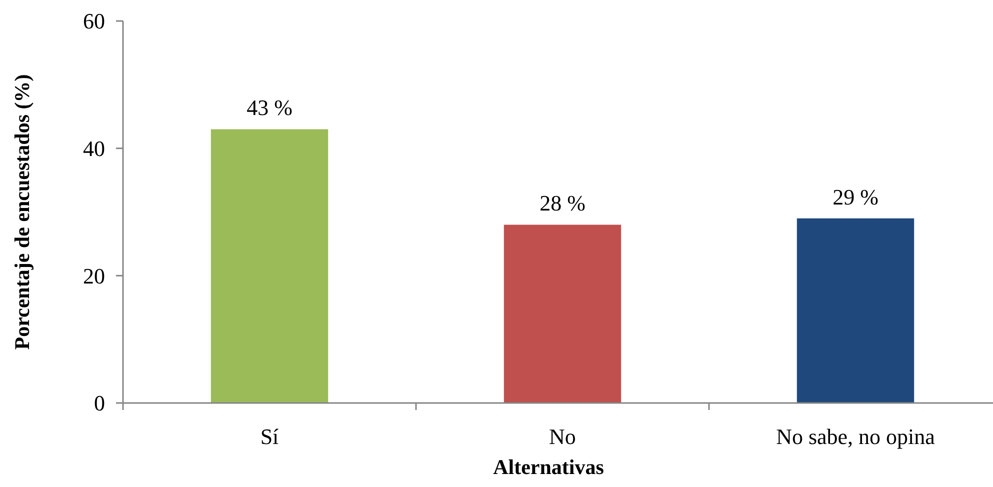 This screenshot has height=487, width=993. Describe the element at coordinates (563, 203) in the screenshot. I see `data-label: 28 %` at that location.